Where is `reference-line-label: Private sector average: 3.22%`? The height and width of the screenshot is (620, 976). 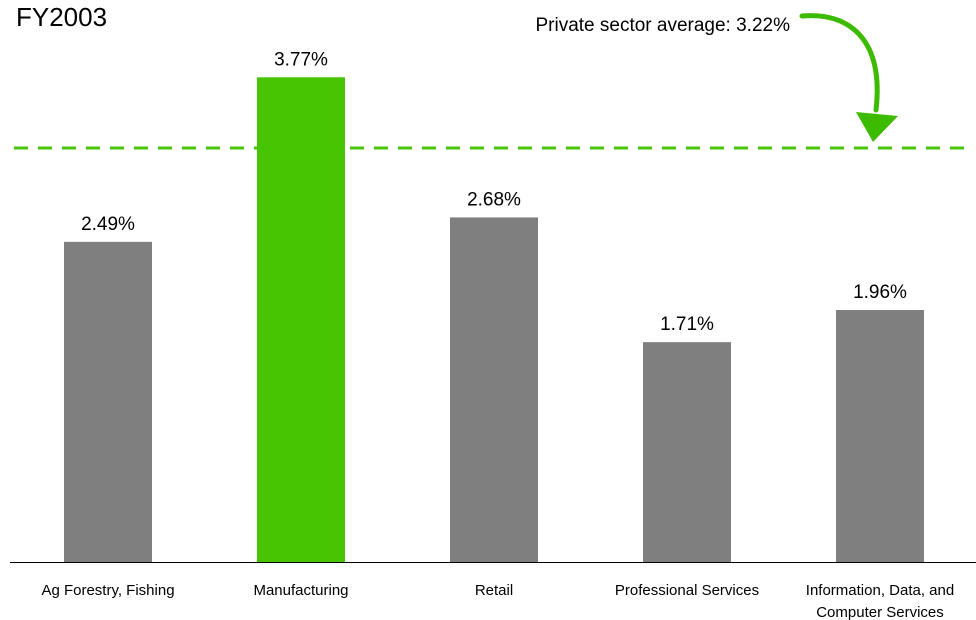 reference-line-label: Private sector average: 3.22% is located at coordinates (662, 25).